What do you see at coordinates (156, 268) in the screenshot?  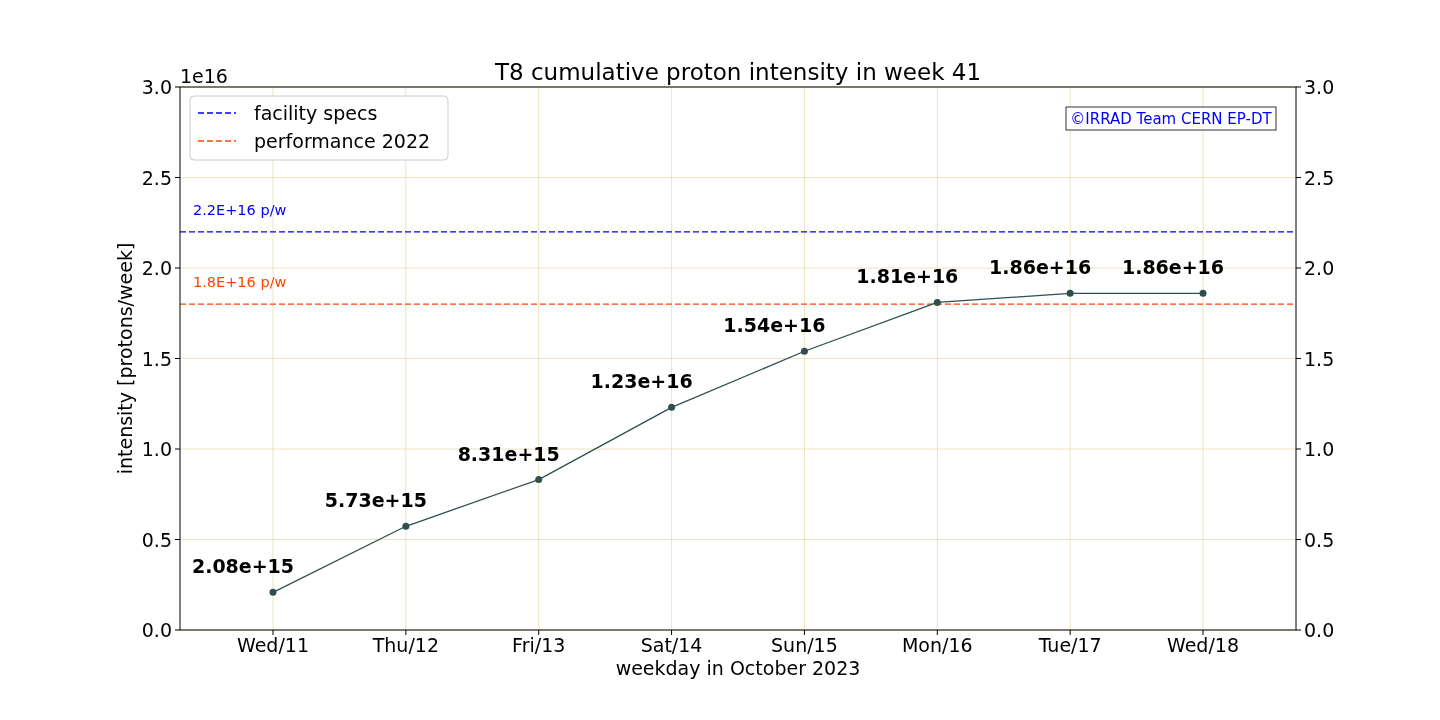 I see `y-tick-label: 2.0` at bounding box center [156, 268].